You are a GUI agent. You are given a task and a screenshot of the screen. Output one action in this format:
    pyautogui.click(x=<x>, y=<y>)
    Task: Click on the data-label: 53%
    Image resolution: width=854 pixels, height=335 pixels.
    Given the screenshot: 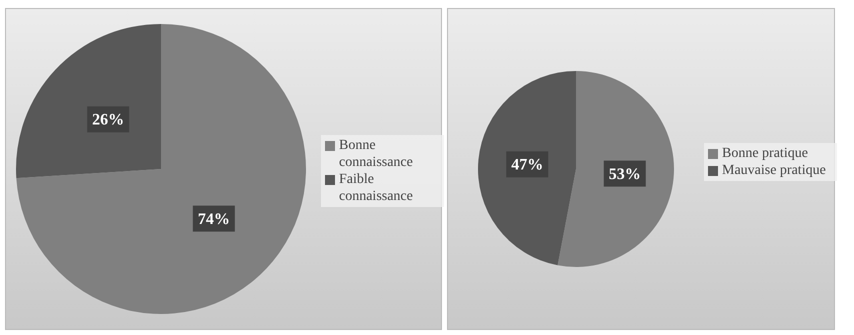 What is the action you would take?
    pyautogui.click(x=624, y=174)
    